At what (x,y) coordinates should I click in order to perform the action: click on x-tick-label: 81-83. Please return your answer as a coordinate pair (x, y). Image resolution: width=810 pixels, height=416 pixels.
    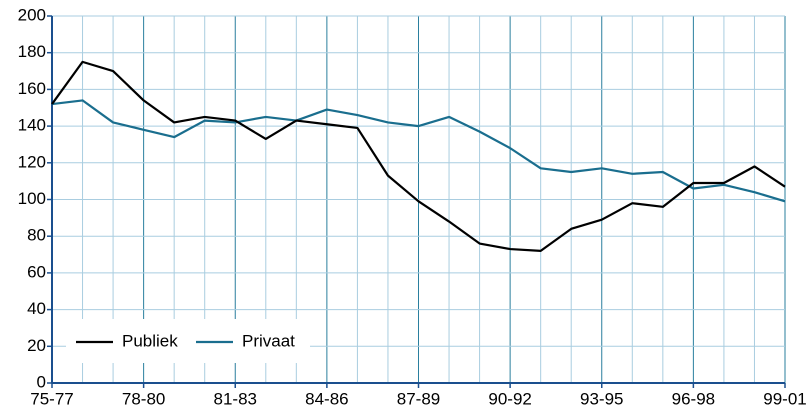
    Looking at the image, I should click on (235, 398).